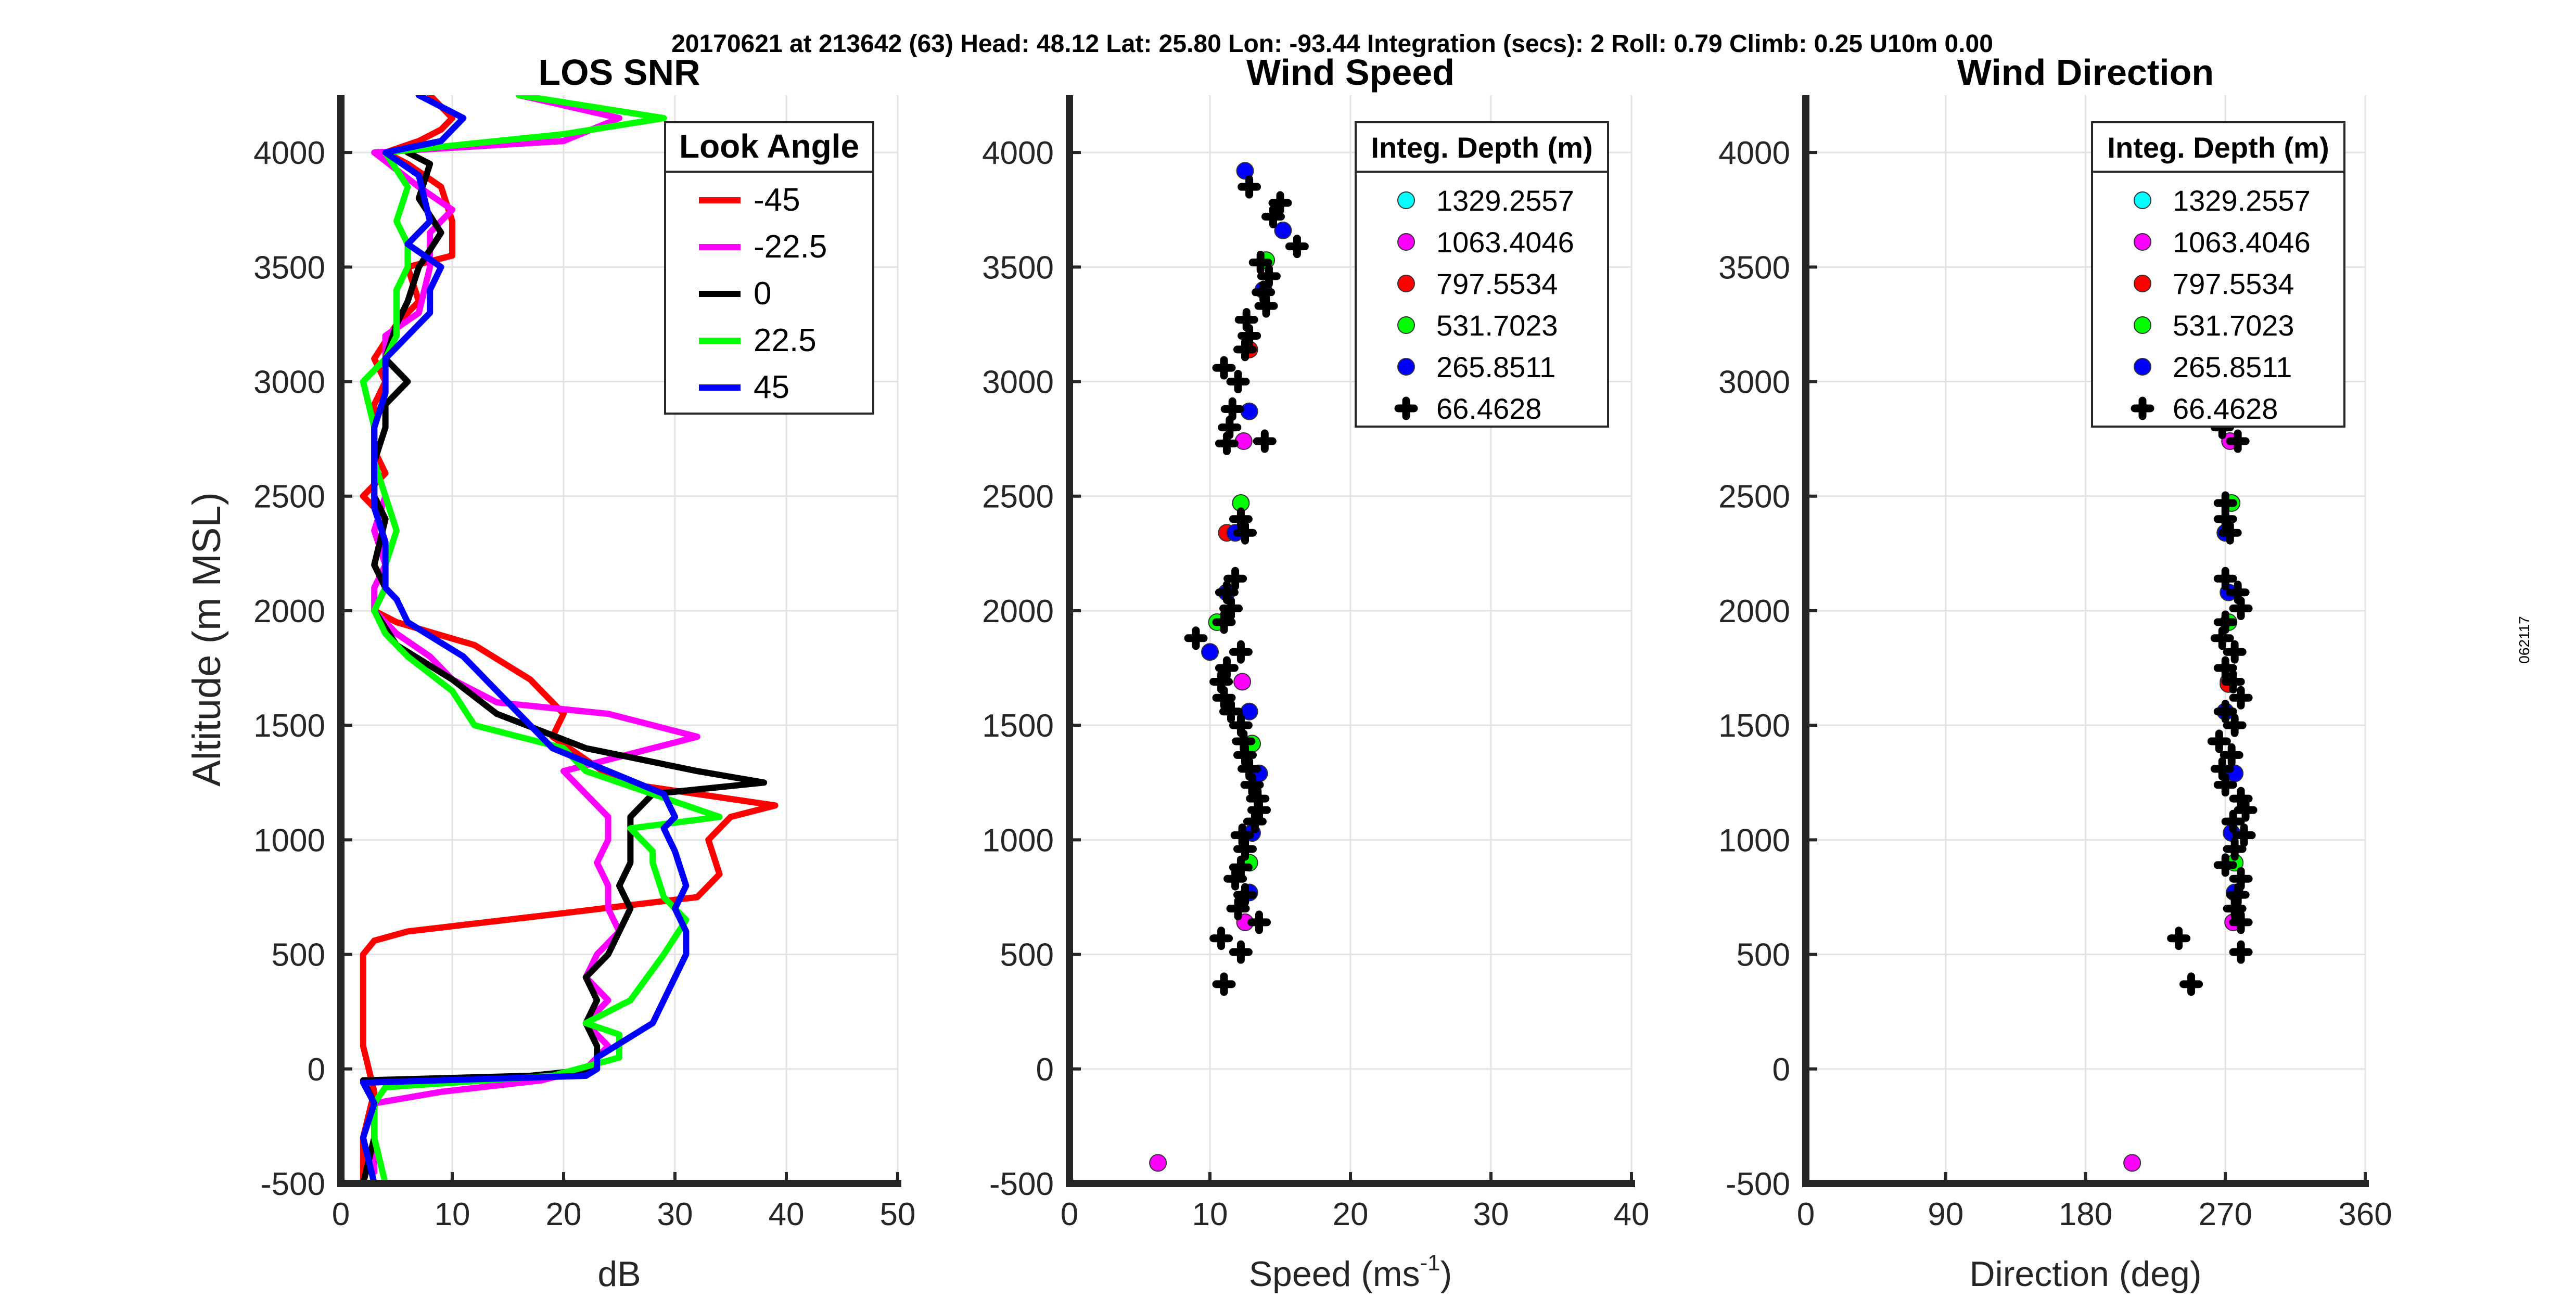  What do you see at coordinates (2225, 1214) in the screenshot?
I see `x-tick-label: 270` at bounding box center [2225, 1214].